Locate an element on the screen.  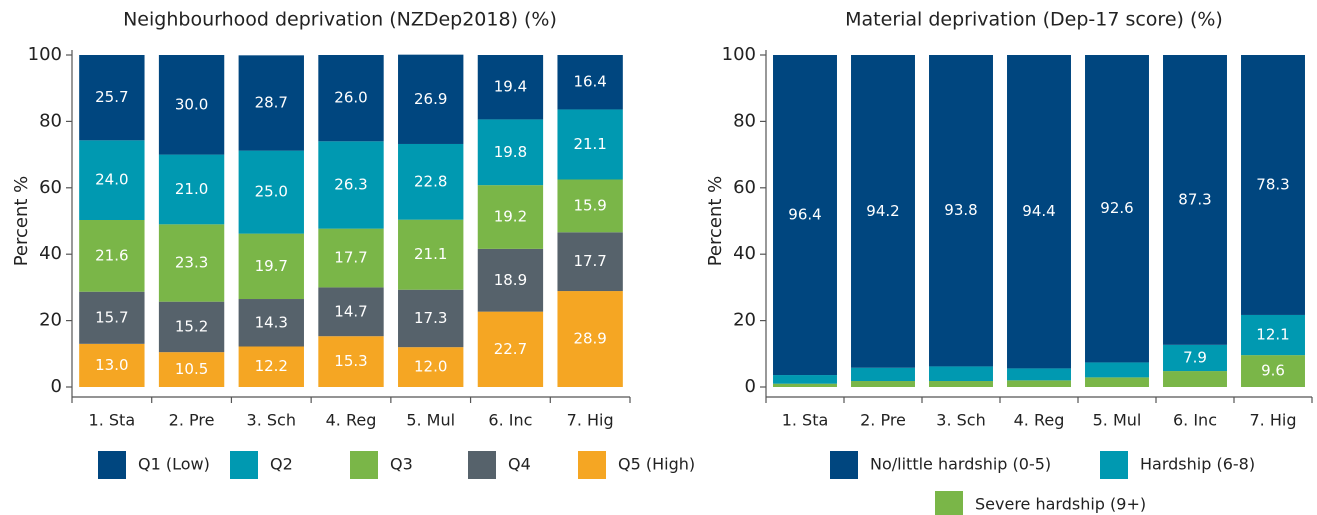
data-label: 96.4 is located at coordinates (804, 215).